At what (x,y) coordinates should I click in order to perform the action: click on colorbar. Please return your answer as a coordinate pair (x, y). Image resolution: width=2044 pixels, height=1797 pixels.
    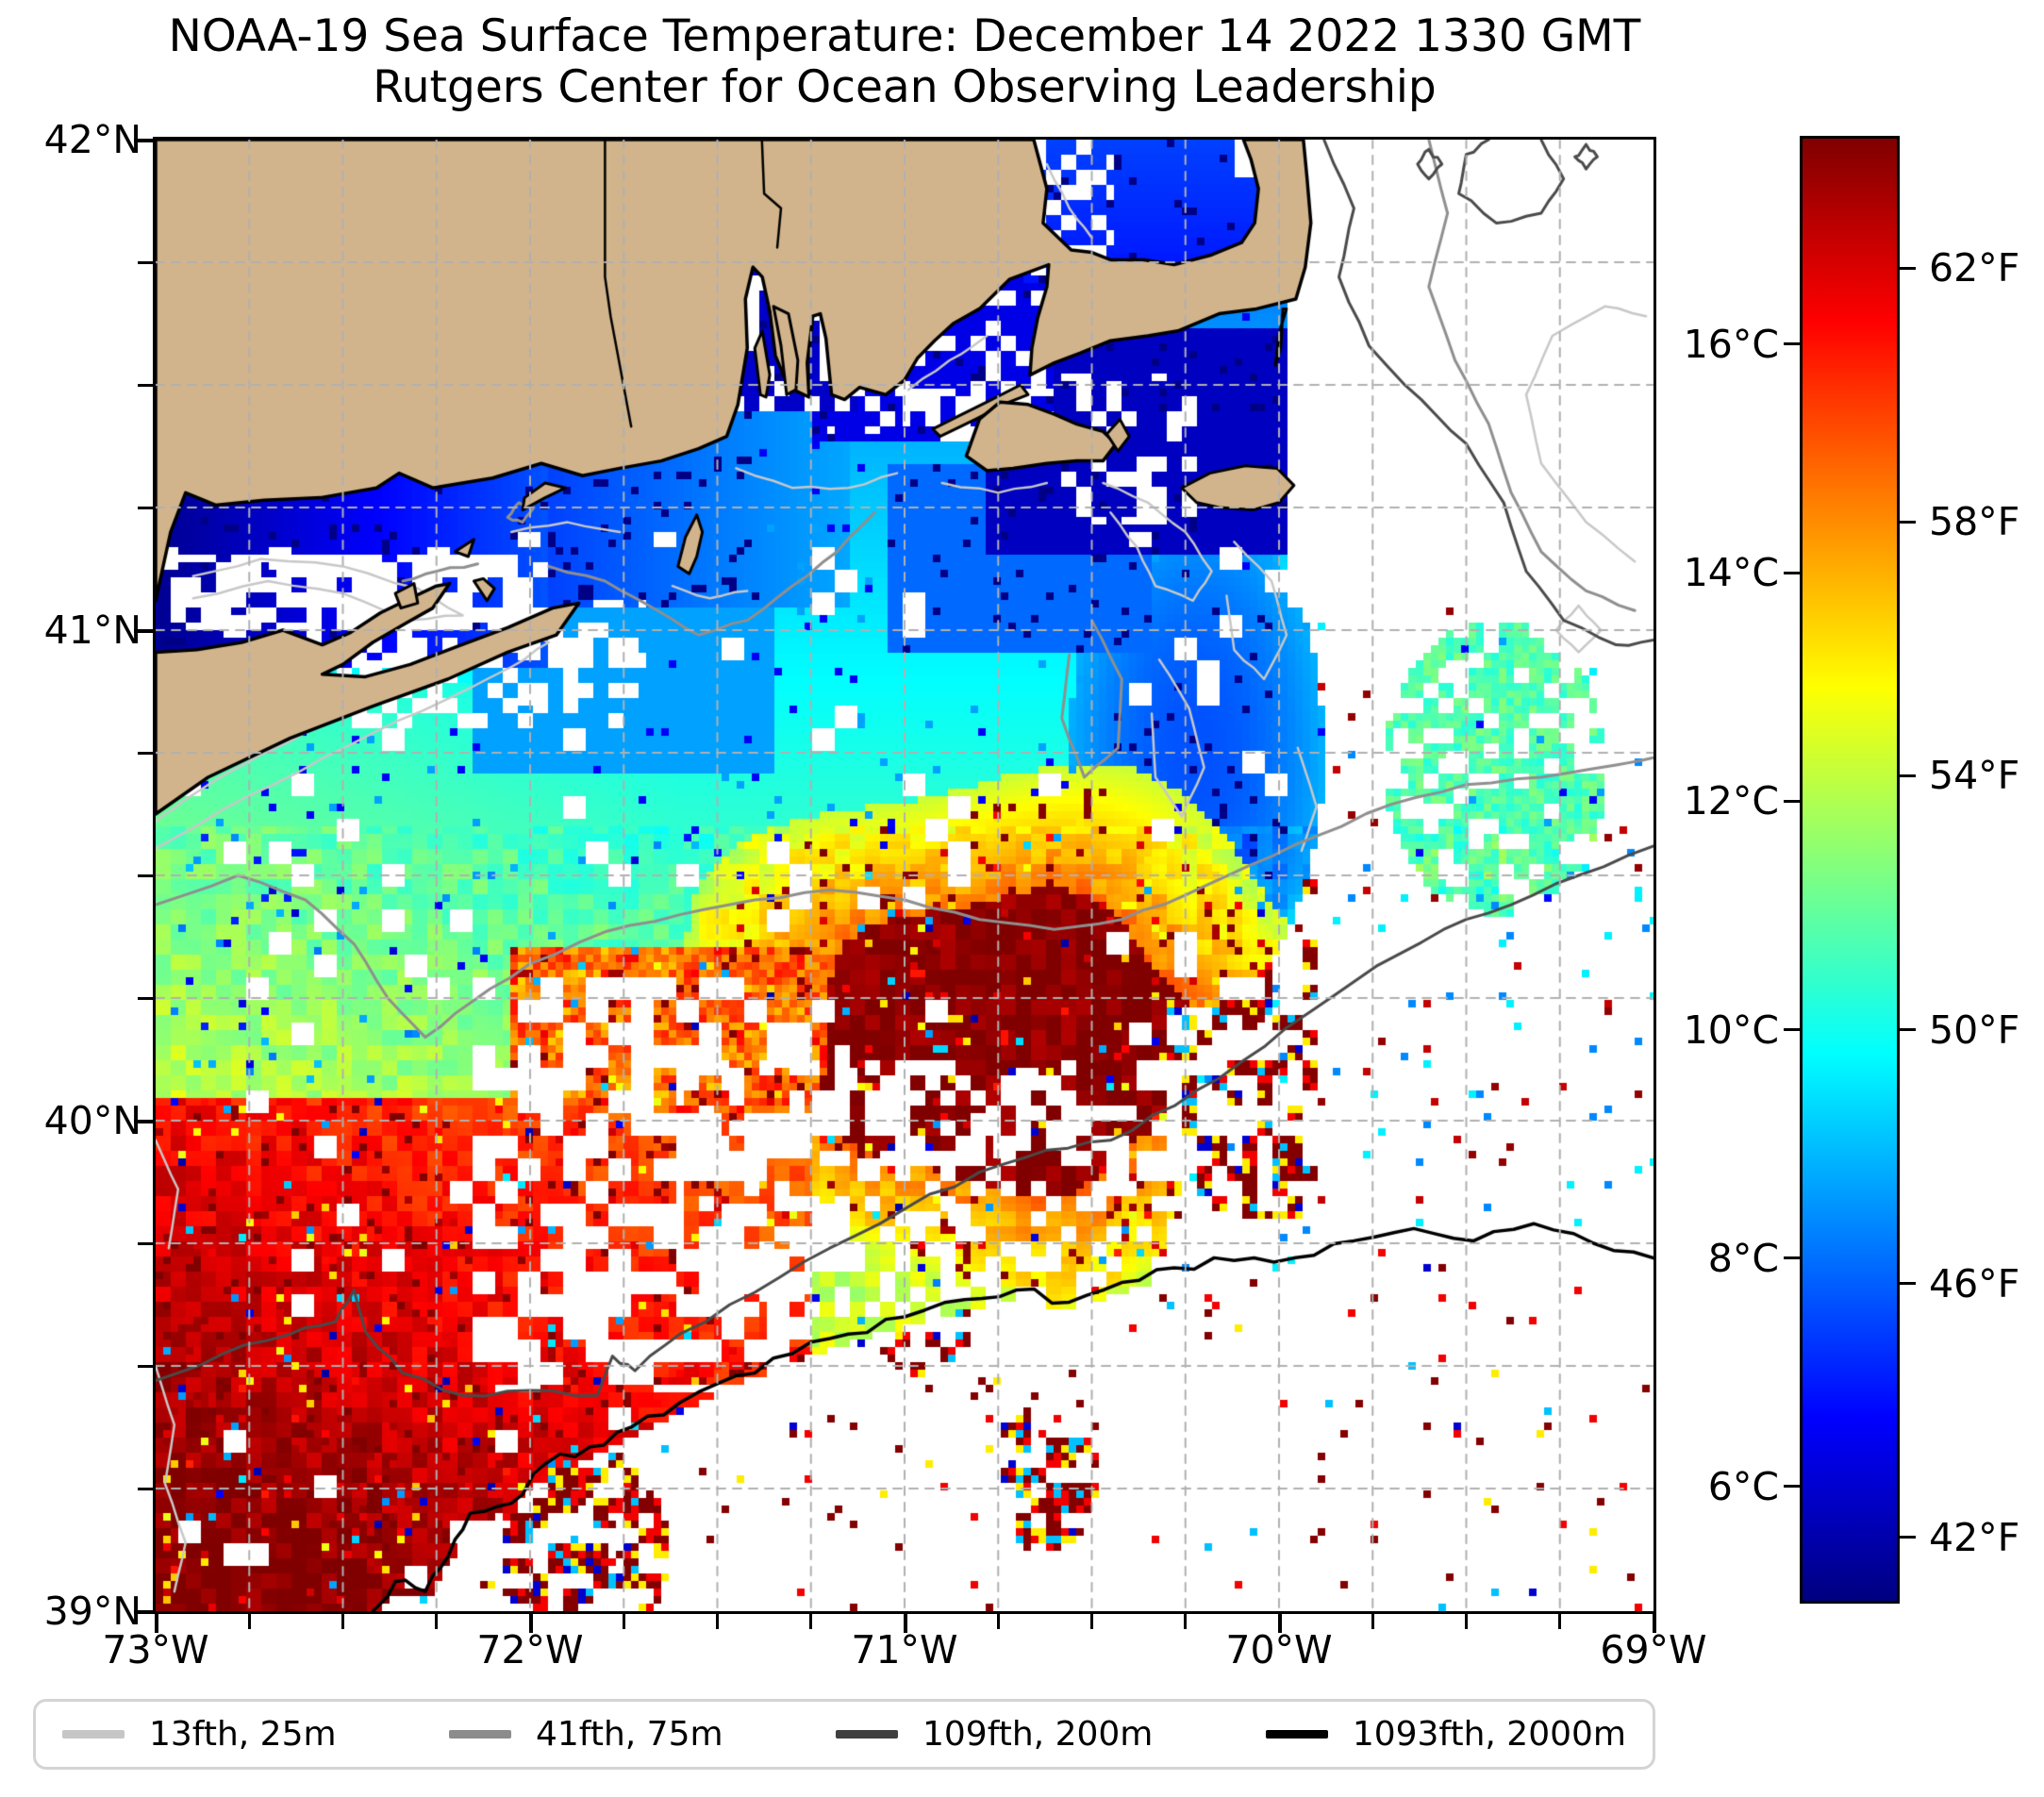
    Looking at the image, I should click on (1850, 870).